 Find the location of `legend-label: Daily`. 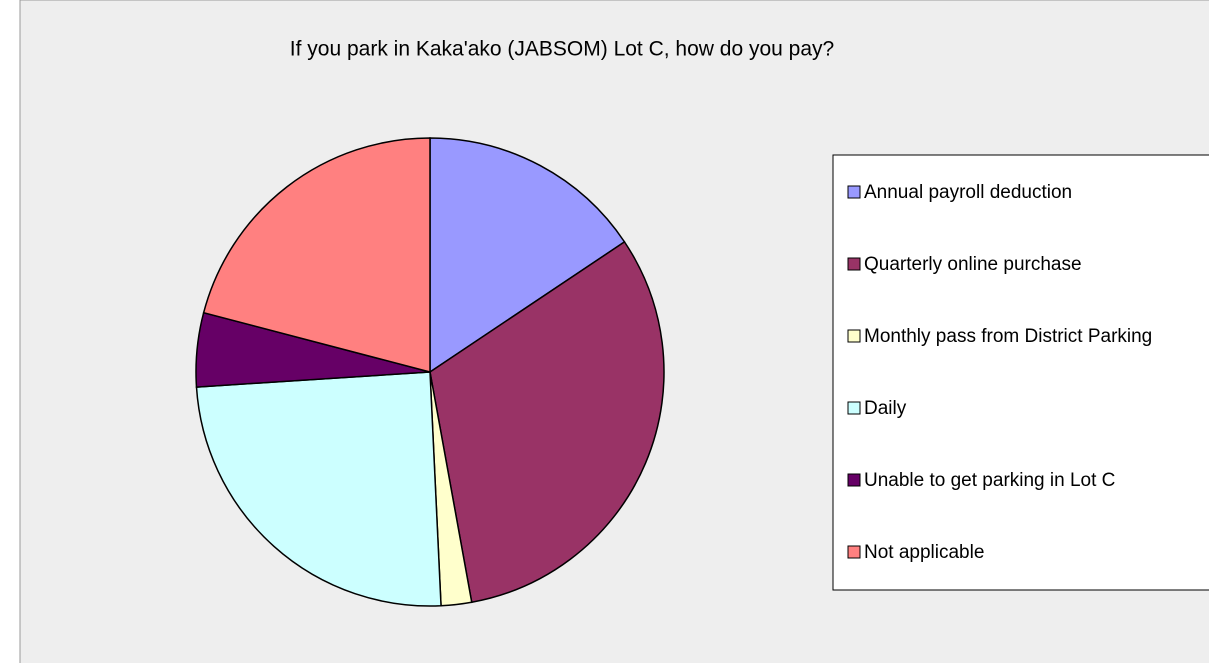

legend-label: Daily is located at coordinates (885, 408).